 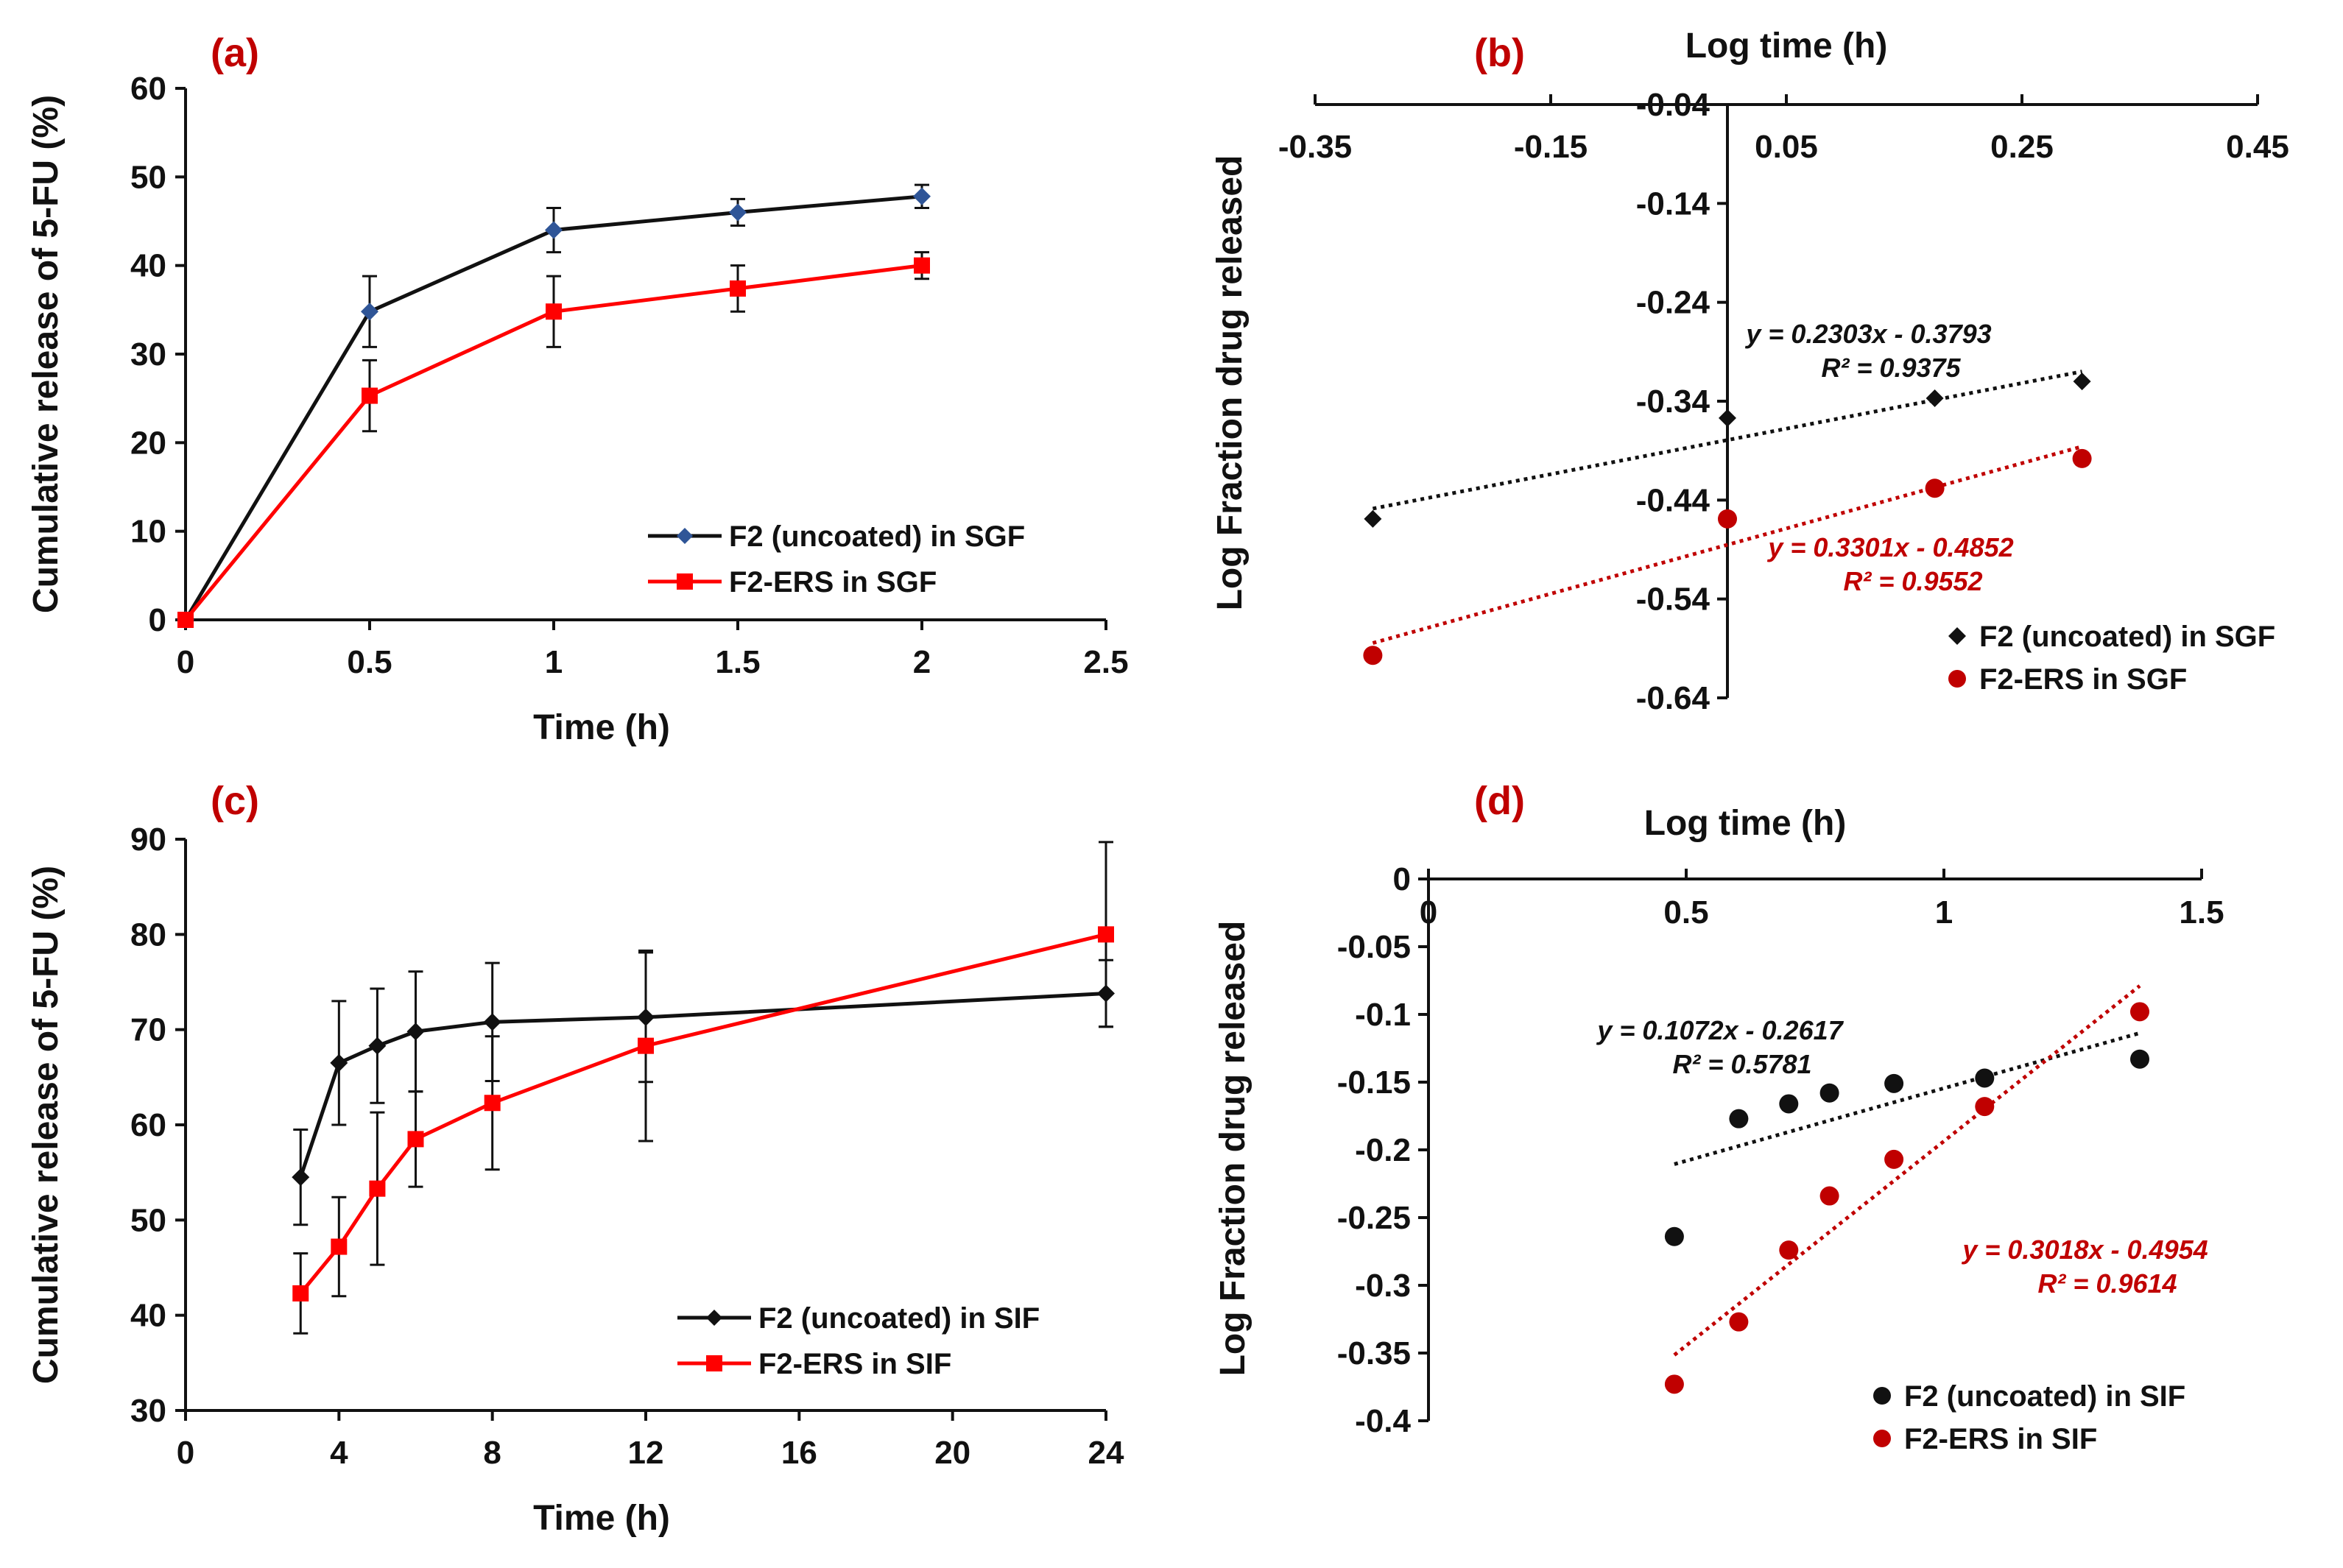 What do you see at coordinates (157, 620) in the screenshot?
I see `y-tick-label: 0` at bounding box center [157, 620].